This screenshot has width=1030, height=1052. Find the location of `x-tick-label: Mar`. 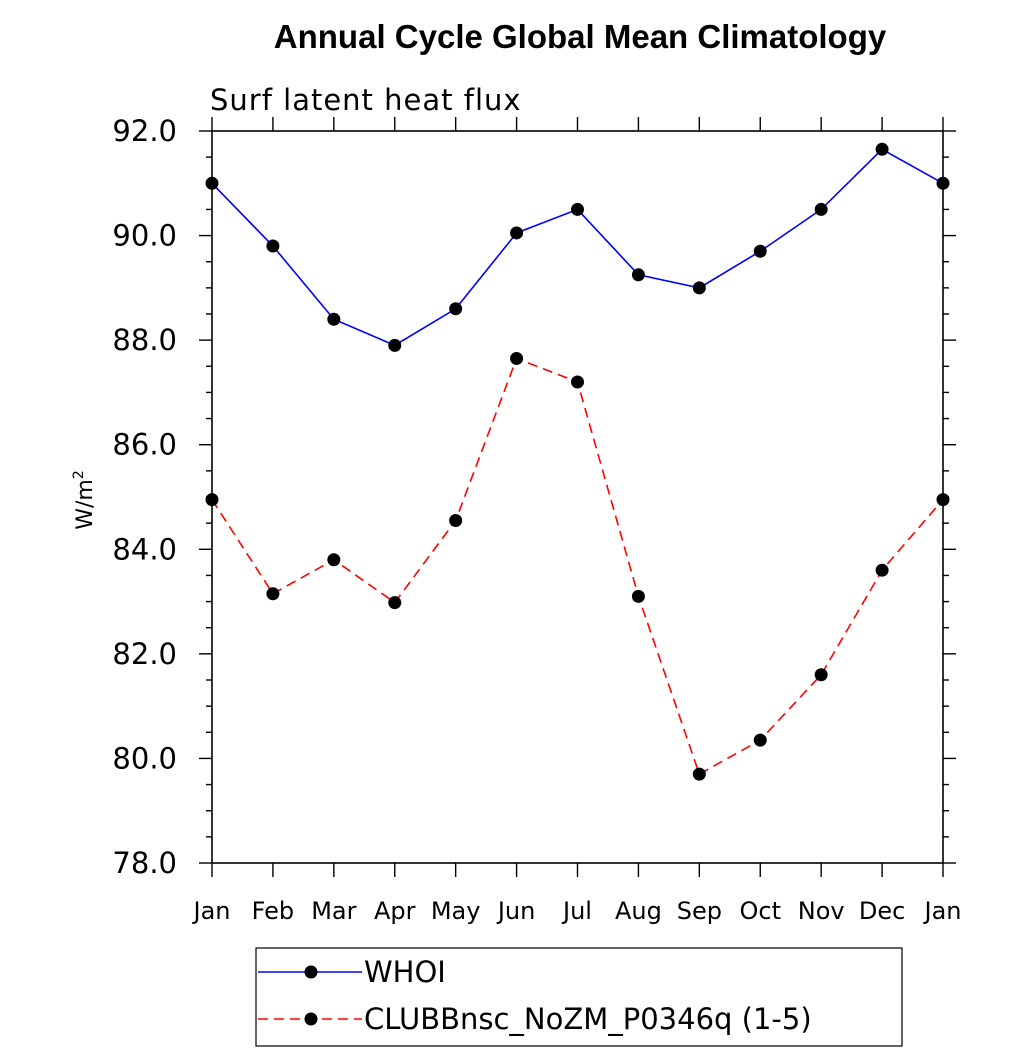

x-tick-label: Mar is located at coordinates (333, 911).